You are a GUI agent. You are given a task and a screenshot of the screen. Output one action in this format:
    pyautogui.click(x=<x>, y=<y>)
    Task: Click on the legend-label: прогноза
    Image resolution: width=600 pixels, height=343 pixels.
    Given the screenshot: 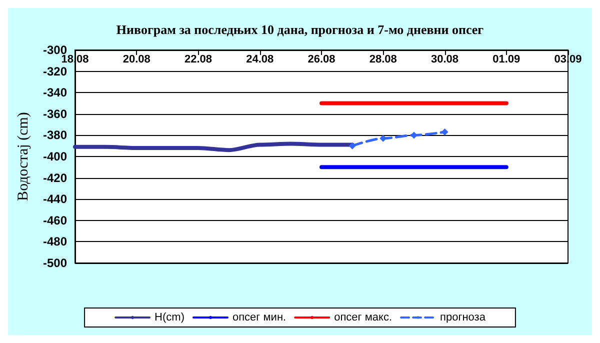 What is the action you would take?
    pyautogui.click(x=463, y=318)
    